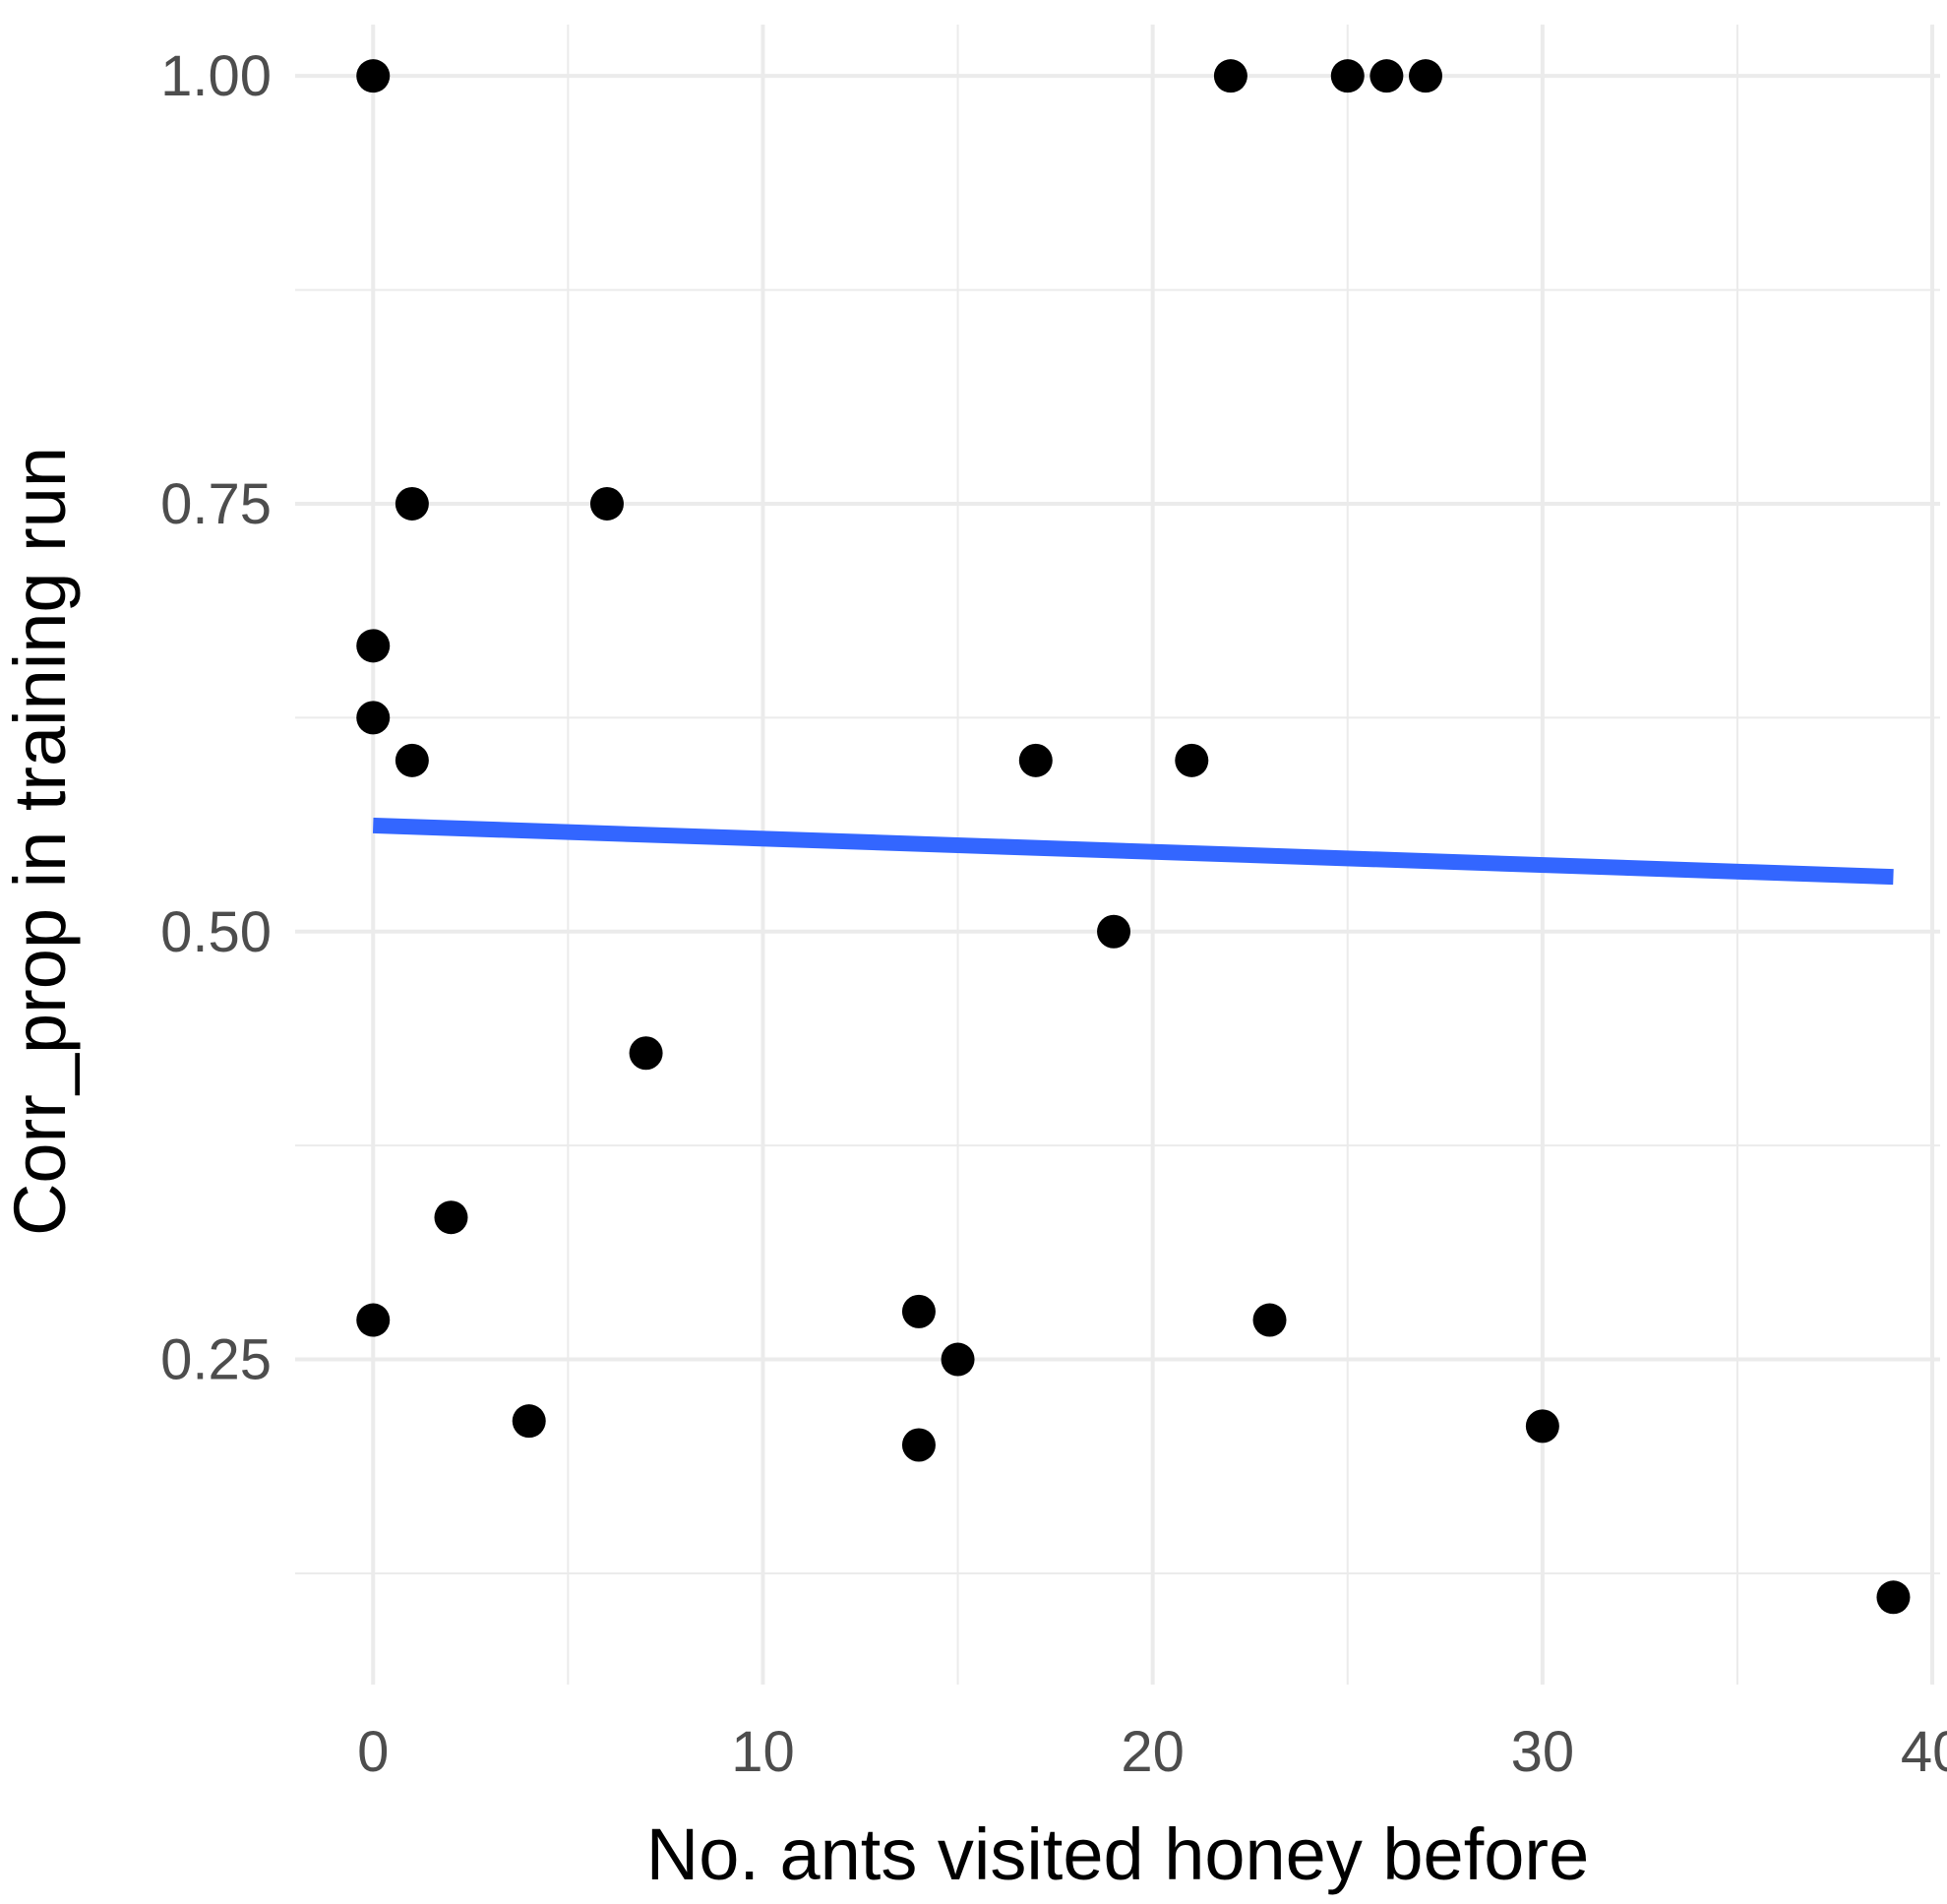 Image resolution: width=1947 pixels, height=1904 pixels. What do you see at coordinates (216, 504) in the screenshot?
I see `y-tick-label: 0.75` at bounding box center [216, 504].